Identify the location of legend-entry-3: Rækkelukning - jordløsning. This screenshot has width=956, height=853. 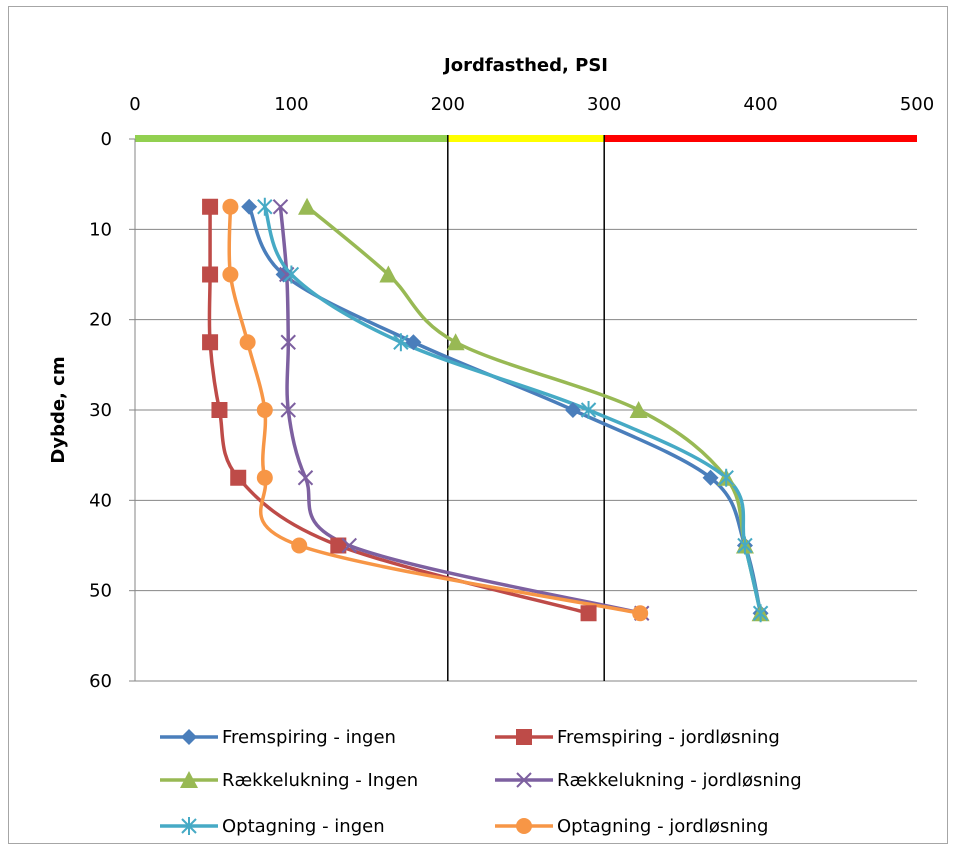
(648, 780).